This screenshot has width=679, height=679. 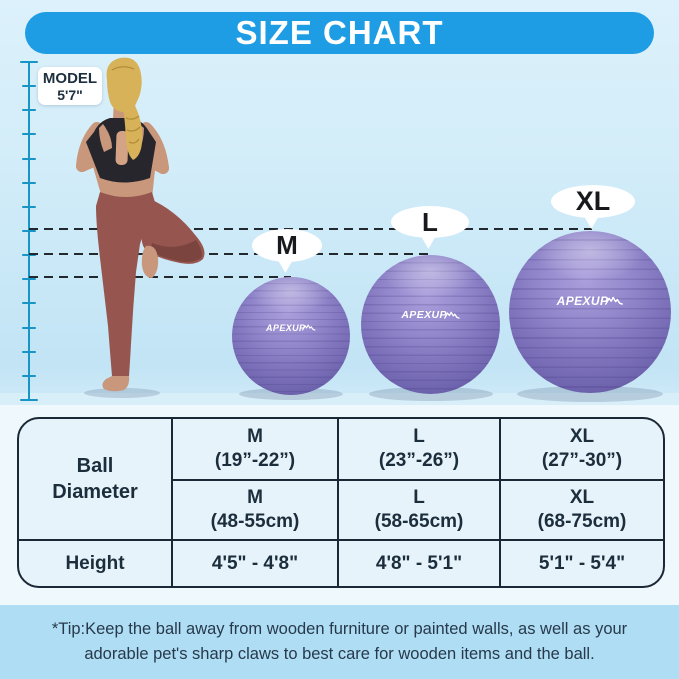 What do you see at coordinates (593, 201) in the screenshot?
I see `size-bubble-label: XL` at bounding box center [593, 201].